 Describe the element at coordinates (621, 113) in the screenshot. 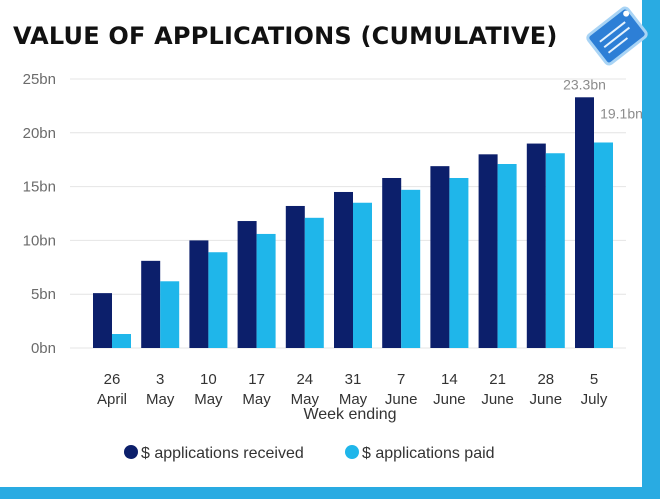

I see `data-label: 19.1bn` at that location.